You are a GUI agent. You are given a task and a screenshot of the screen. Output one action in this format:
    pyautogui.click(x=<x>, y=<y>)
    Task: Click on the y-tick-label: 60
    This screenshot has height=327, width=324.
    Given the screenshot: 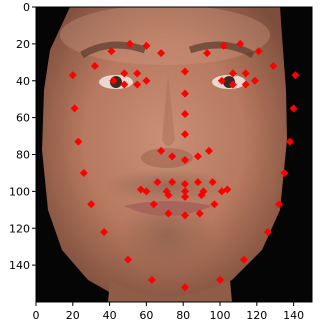 What is the action you would take?
    pyautogui.click(x=23, y=118)
    